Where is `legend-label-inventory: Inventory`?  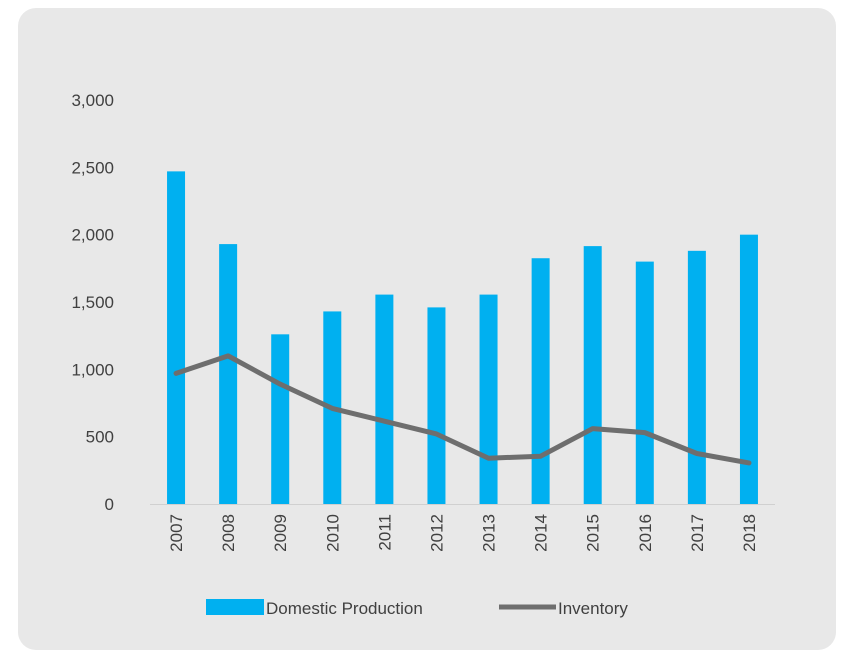 legend-label-inventory: Inventory is located at coordinates (593, 608).